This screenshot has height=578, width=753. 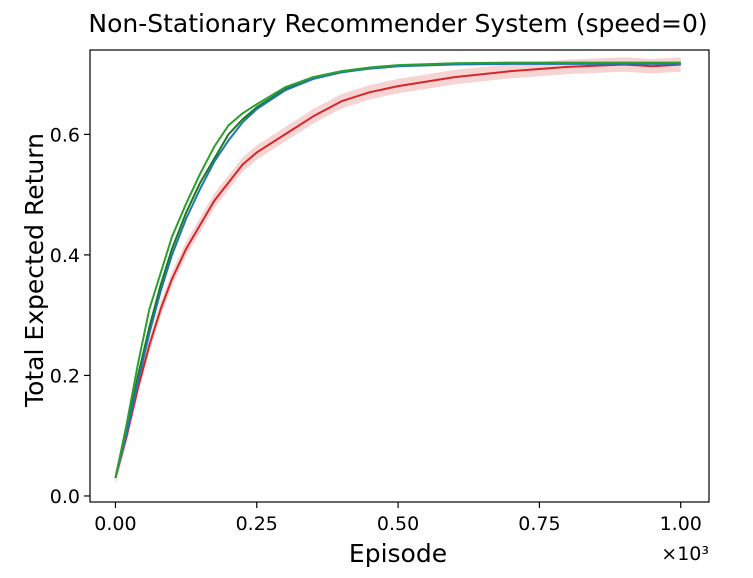 I want to click on y-axis-title: Total Expected Return, so click(x=34, y=270).